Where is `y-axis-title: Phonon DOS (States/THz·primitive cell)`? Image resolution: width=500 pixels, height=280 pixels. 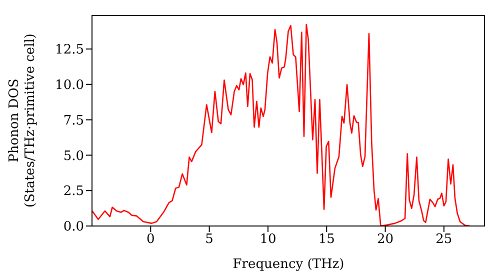 y-axis-title: Phonon DOS (States/THz·primitive cell) is located at coordinates (22, 120).